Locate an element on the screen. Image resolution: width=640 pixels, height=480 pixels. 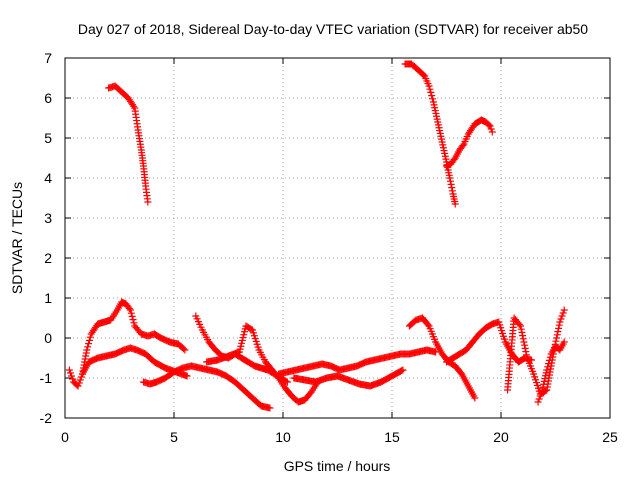
x-axis-label: GPS time / hours is located at coordinates (337, 466).